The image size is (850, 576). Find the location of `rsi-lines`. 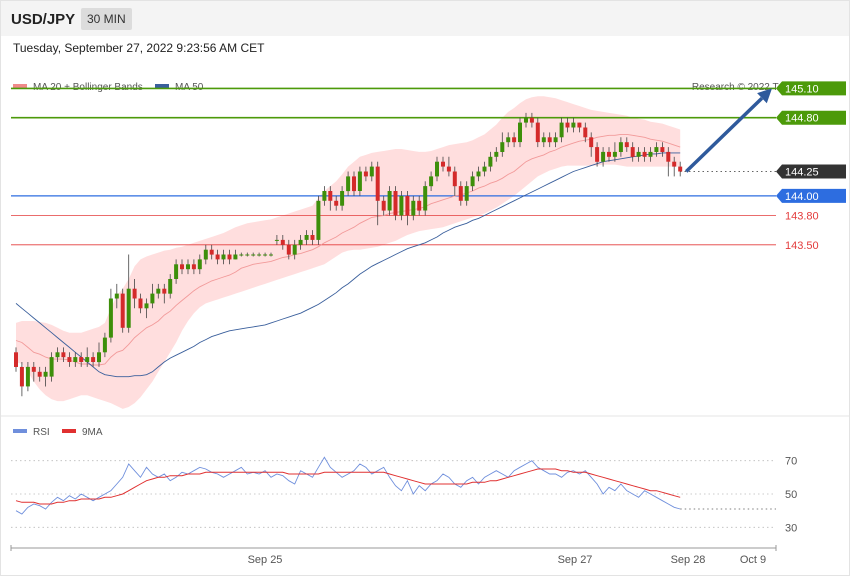

rsi-lines is located at coordinates (395, 485).